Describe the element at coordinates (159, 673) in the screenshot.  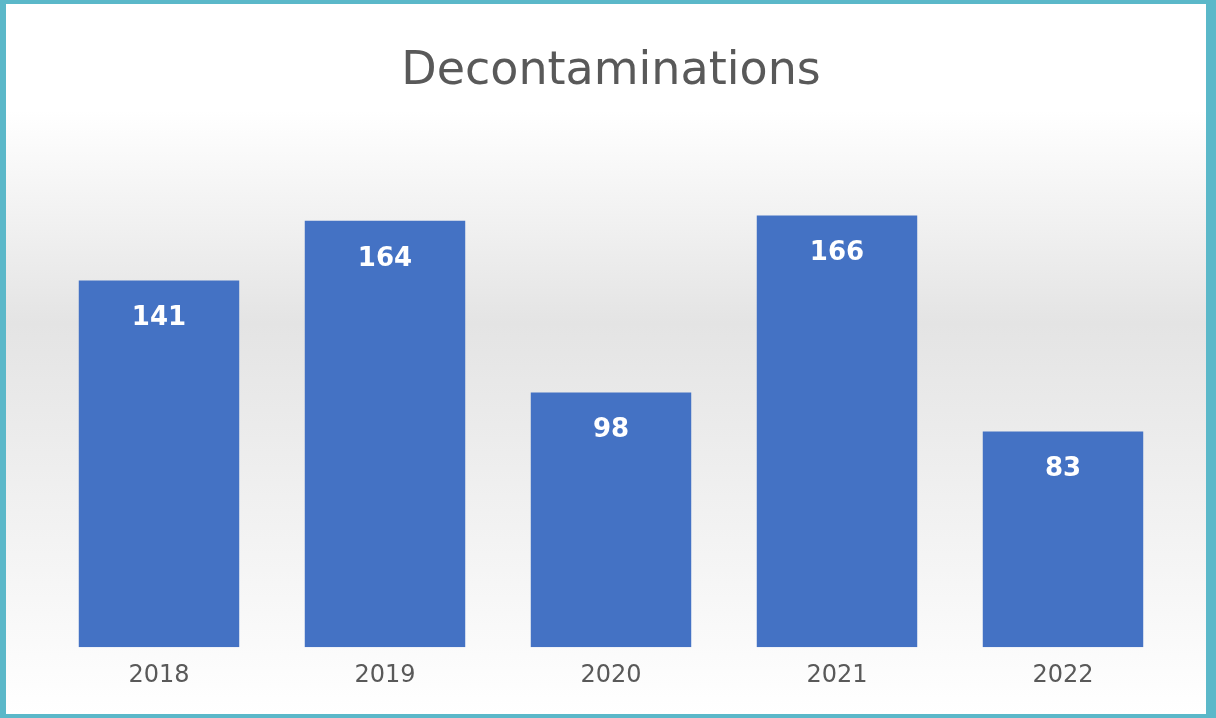
I see `x-tick-label: 2018` at that location.